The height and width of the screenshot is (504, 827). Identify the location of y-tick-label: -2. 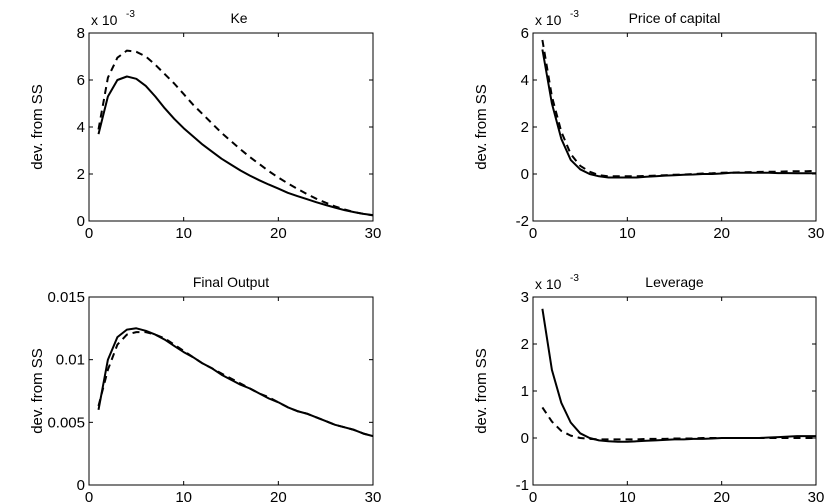
(522, 221).